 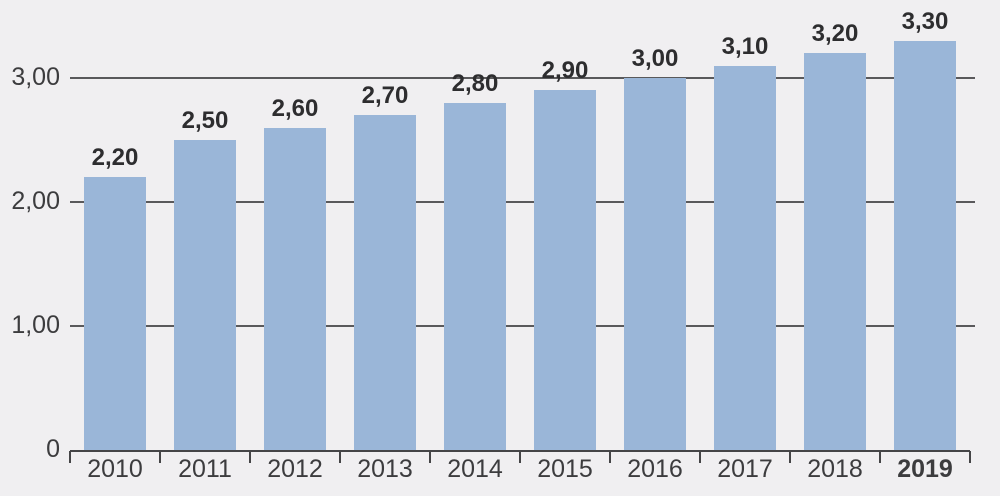 I want to click on y-axis-tick-label: 0, so click(x=53, y=449).